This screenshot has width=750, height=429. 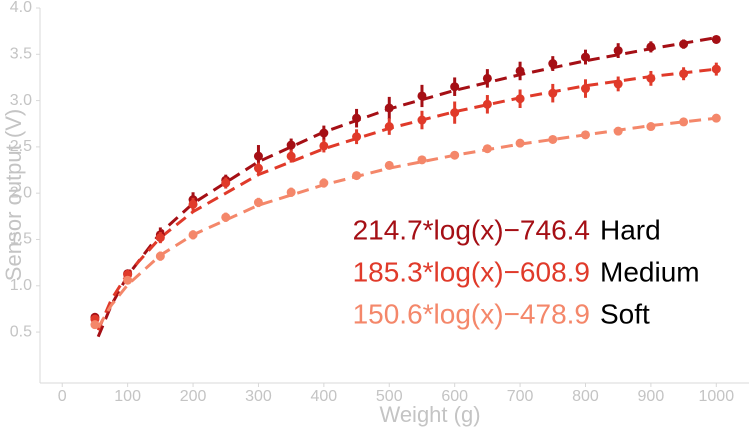 What do you see at coordinates (21, 8) in the screenshot?
I see `y-tick-label: 4.0` at bounding box center [21, 8].